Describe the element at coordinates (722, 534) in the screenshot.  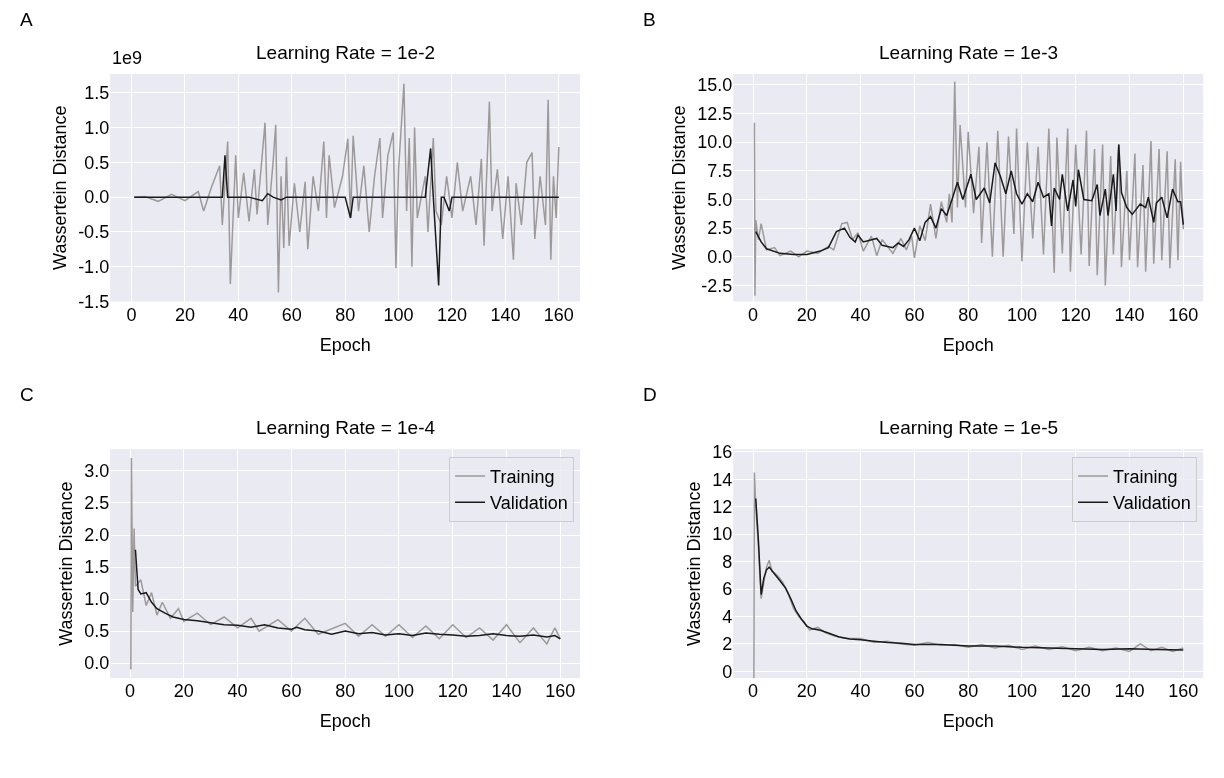
I see `y-tick-label: 10` at that location.